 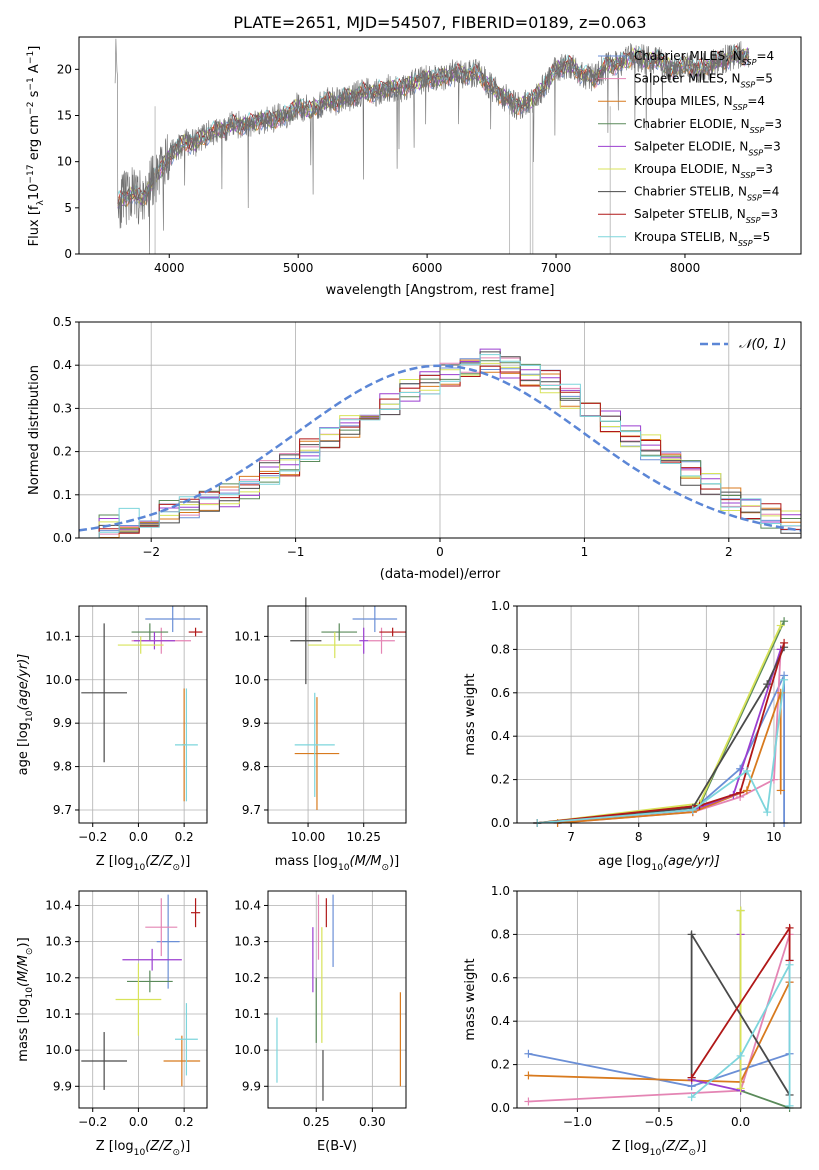 What do you see at coordinates (585, 552) in the screenshot?
I see `residuals-xtick-label: 1` at bounding box center [585, 552].